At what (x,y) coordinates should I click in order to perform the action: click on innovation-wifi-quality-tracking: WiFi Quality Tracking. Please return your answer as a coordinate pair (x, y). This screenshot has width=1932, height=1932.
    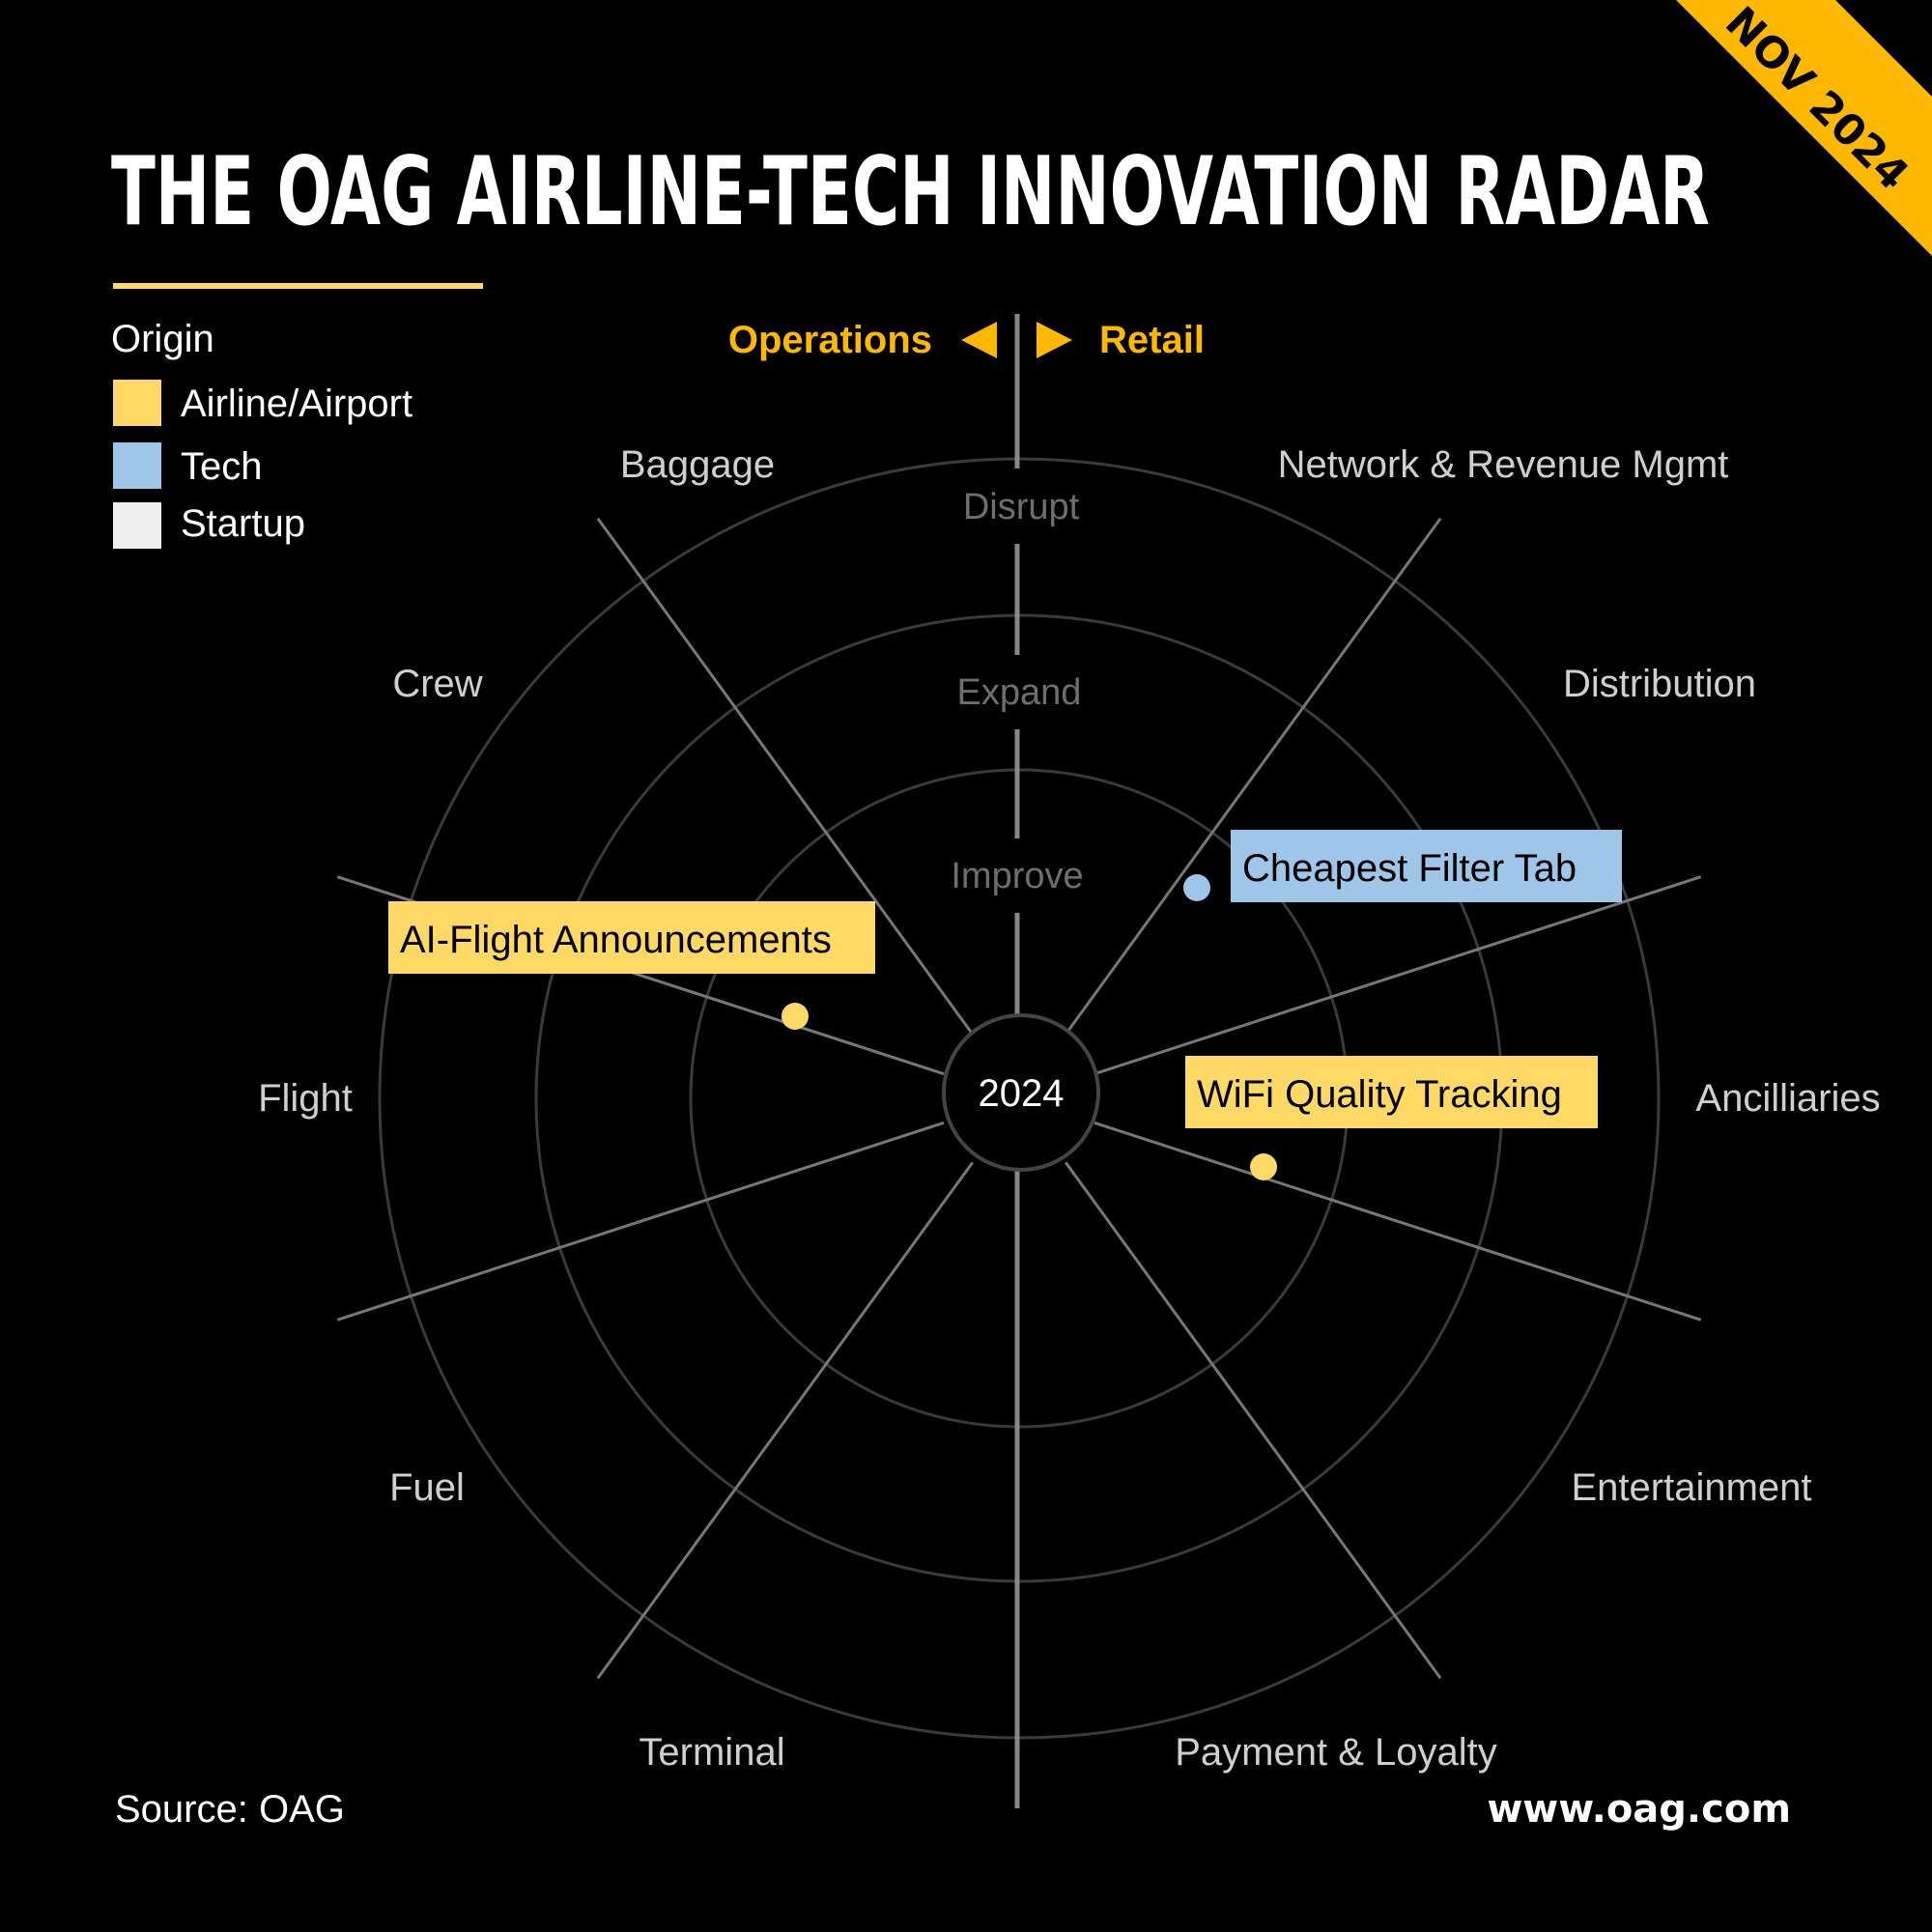
    Looking at the image, I should click on (1391, 1118).